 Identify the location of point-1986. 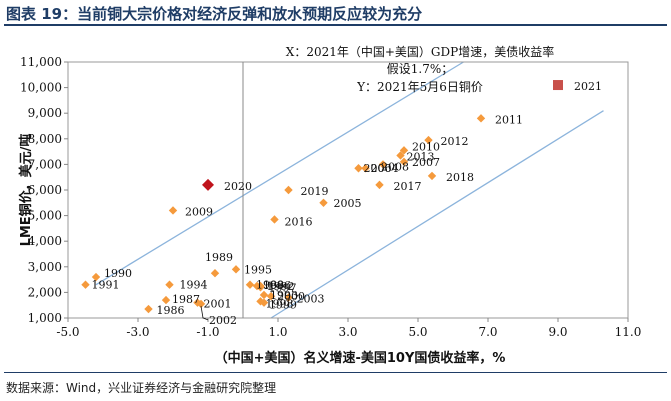
(148, 309).